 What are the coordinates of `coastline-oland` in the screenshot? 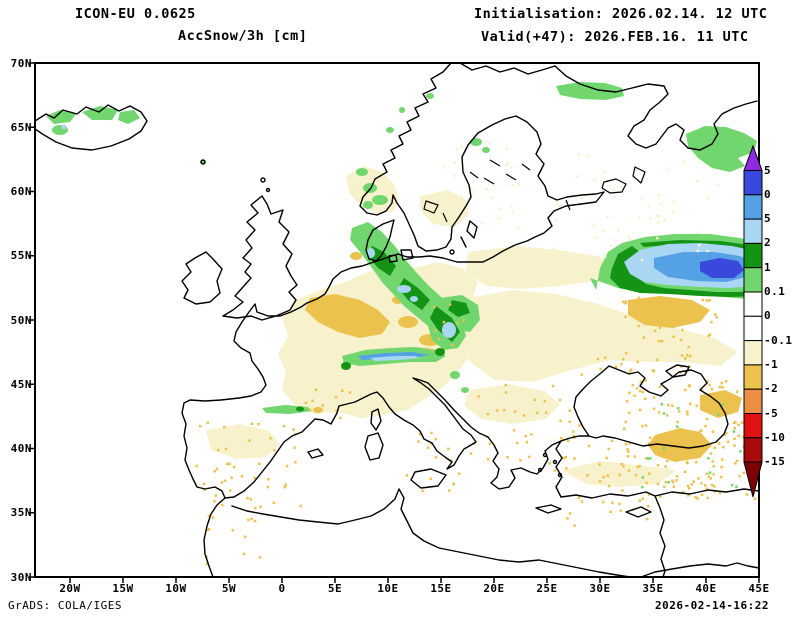 It's located at (463, 242).